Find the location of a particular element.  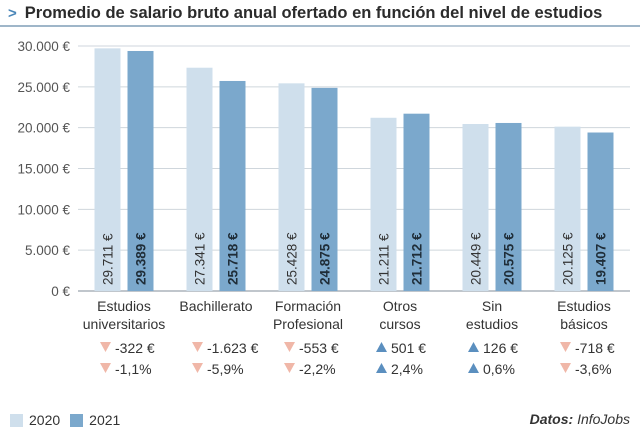

category-label: Profesional is located at coordinates (308, 324).